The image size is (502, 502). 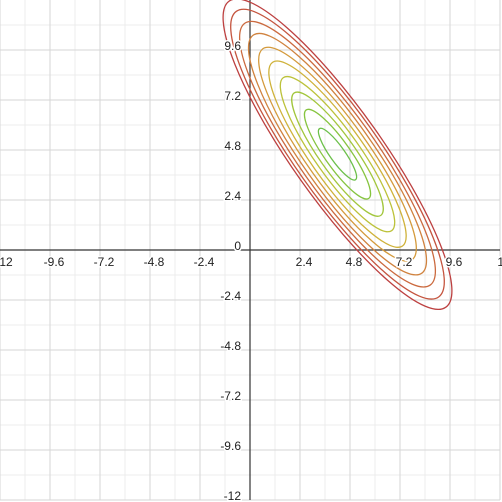 What do you see at coordinates (232, 46) in the screenshot?
I see `y-tick-label: 9.6` at bounding box center [232, 46].